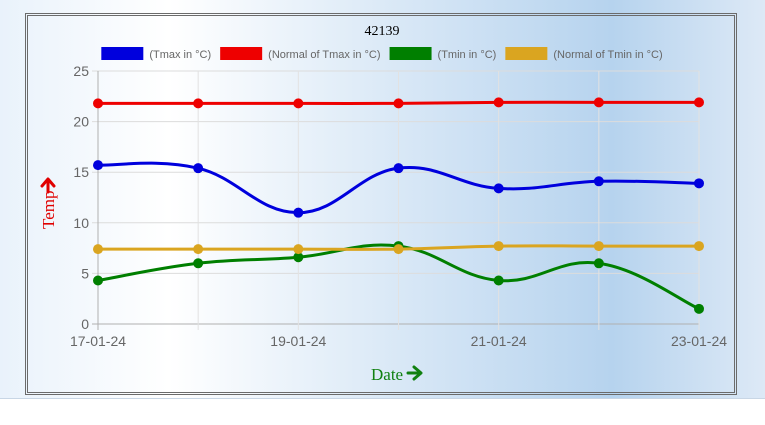 The image size is (765, 425). Describe the element at coordinates (81, 122) in the screenshot. I see `y-tick-label: 20` at that location.